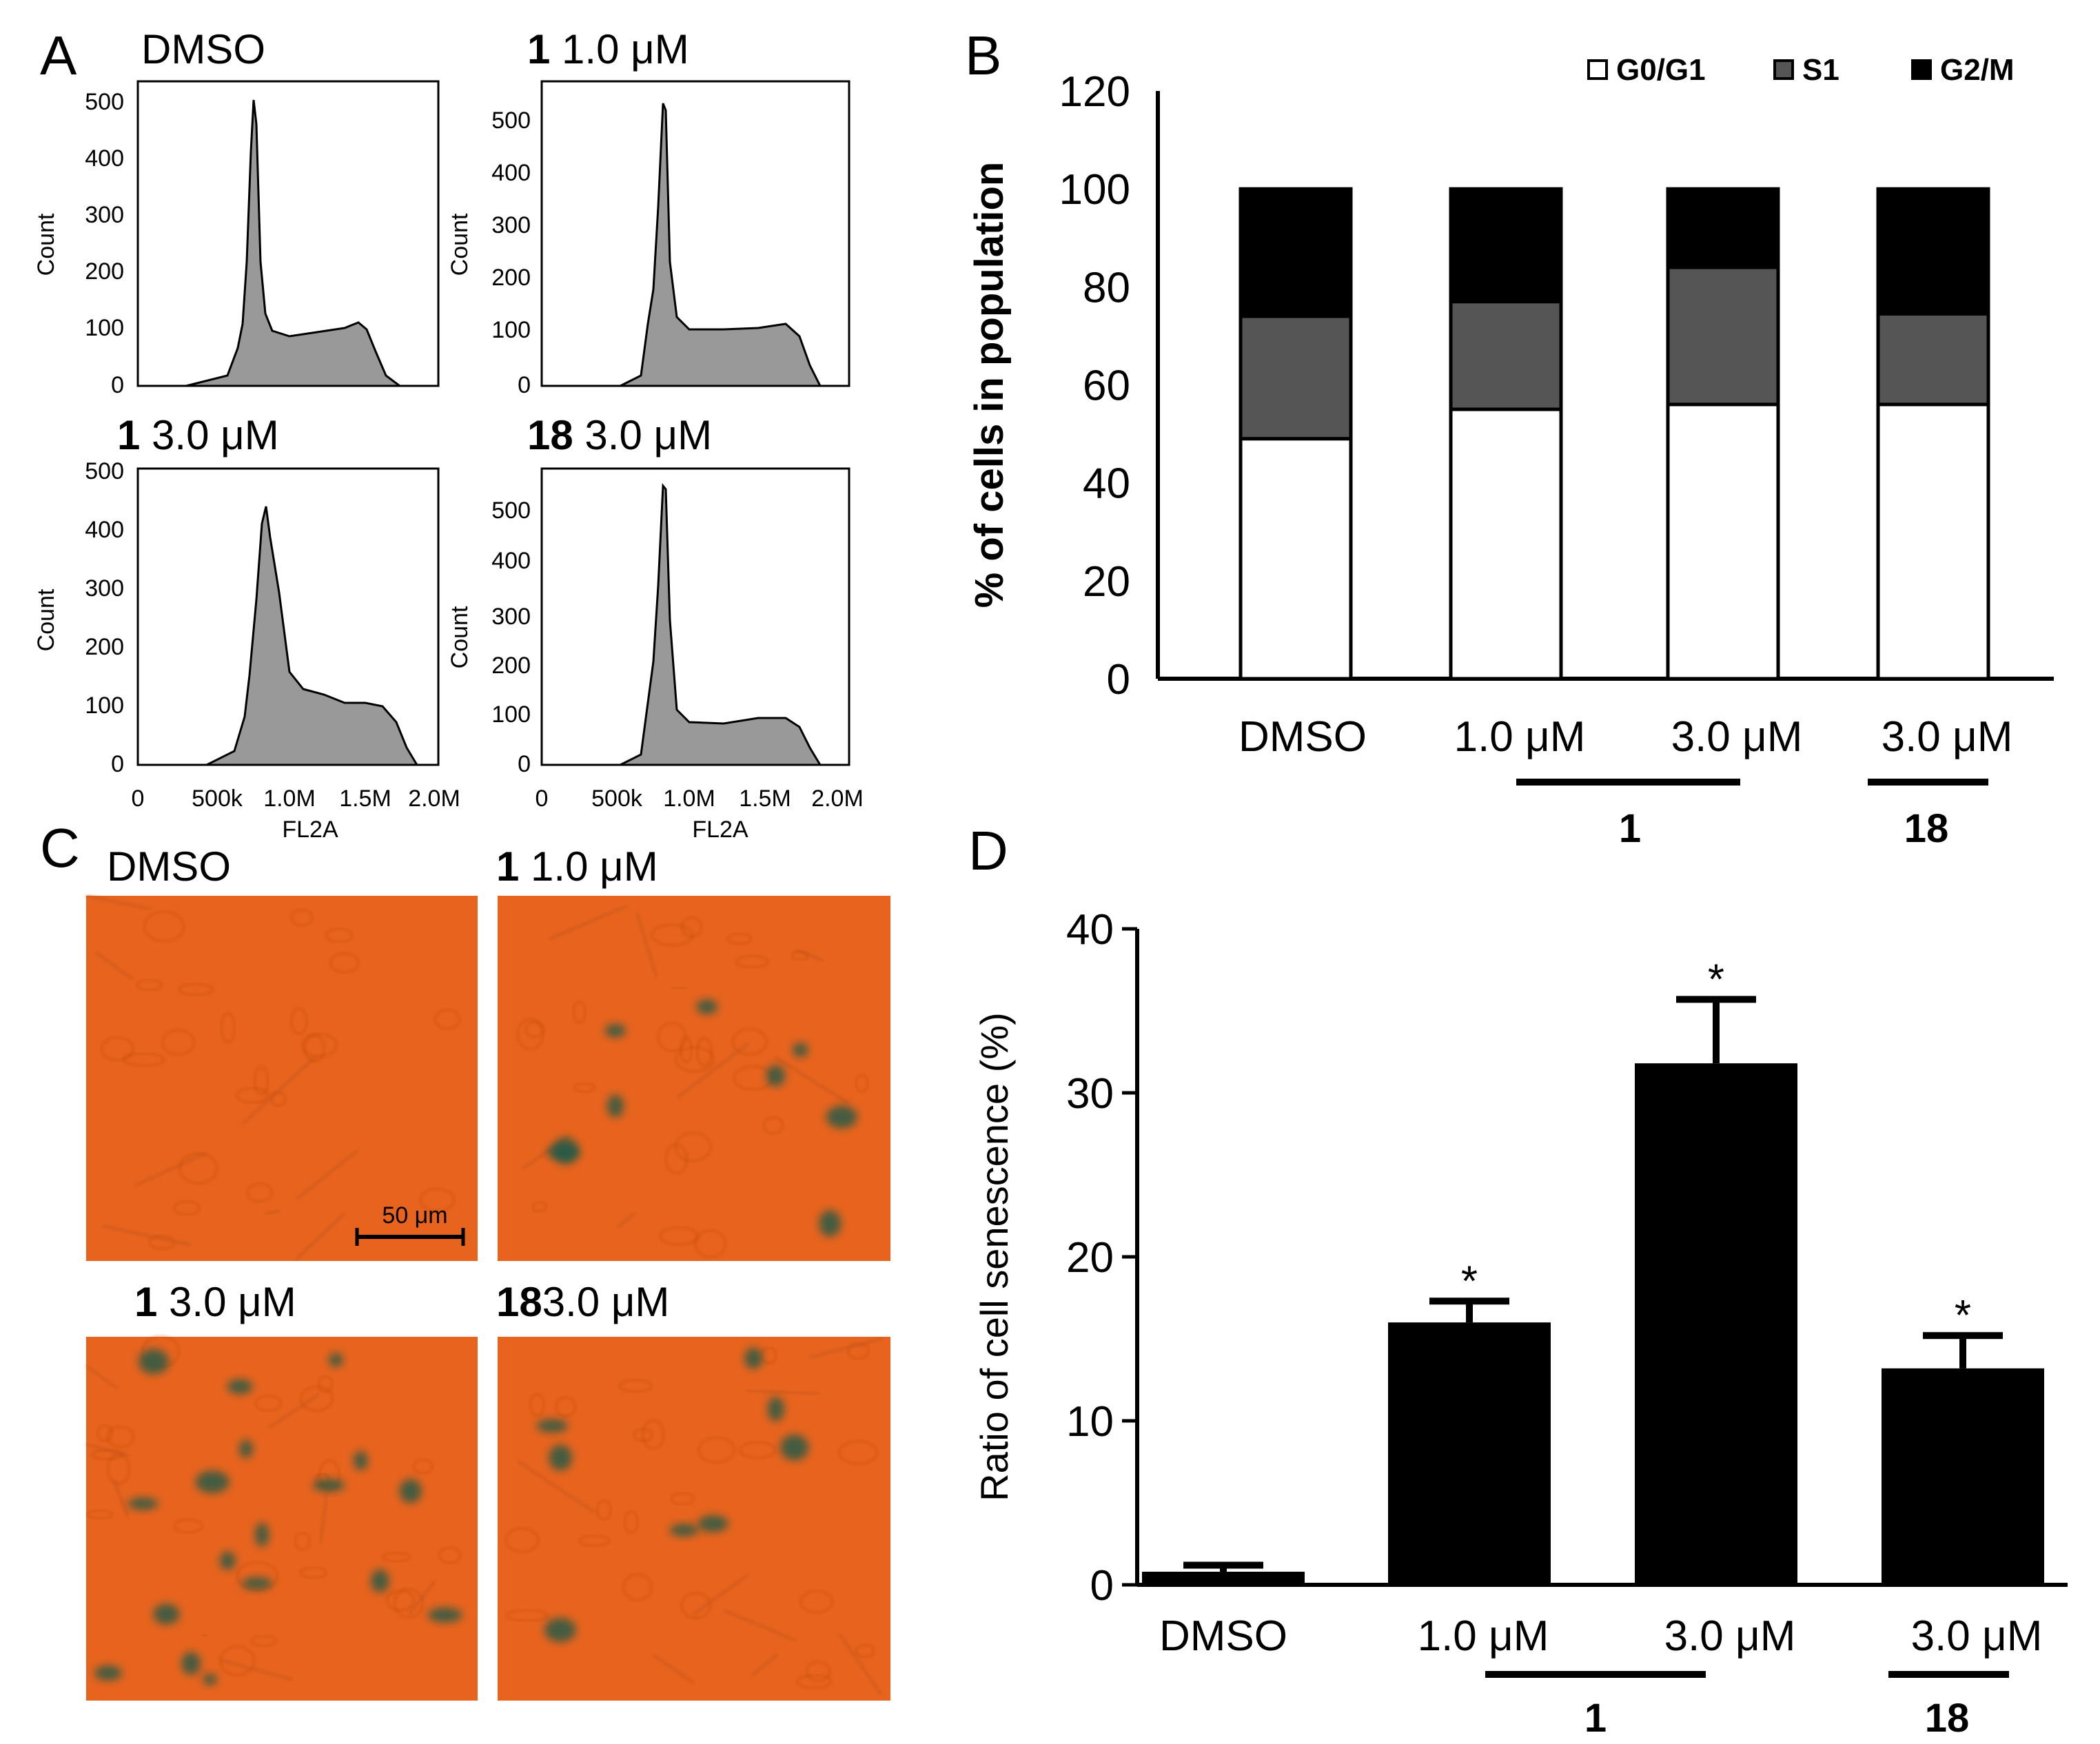 The width and height of the screenshot is (2100, 1744). Describe the element at coordinates (105, 328) in the screenshot. I see `ytick: 100` at that location.